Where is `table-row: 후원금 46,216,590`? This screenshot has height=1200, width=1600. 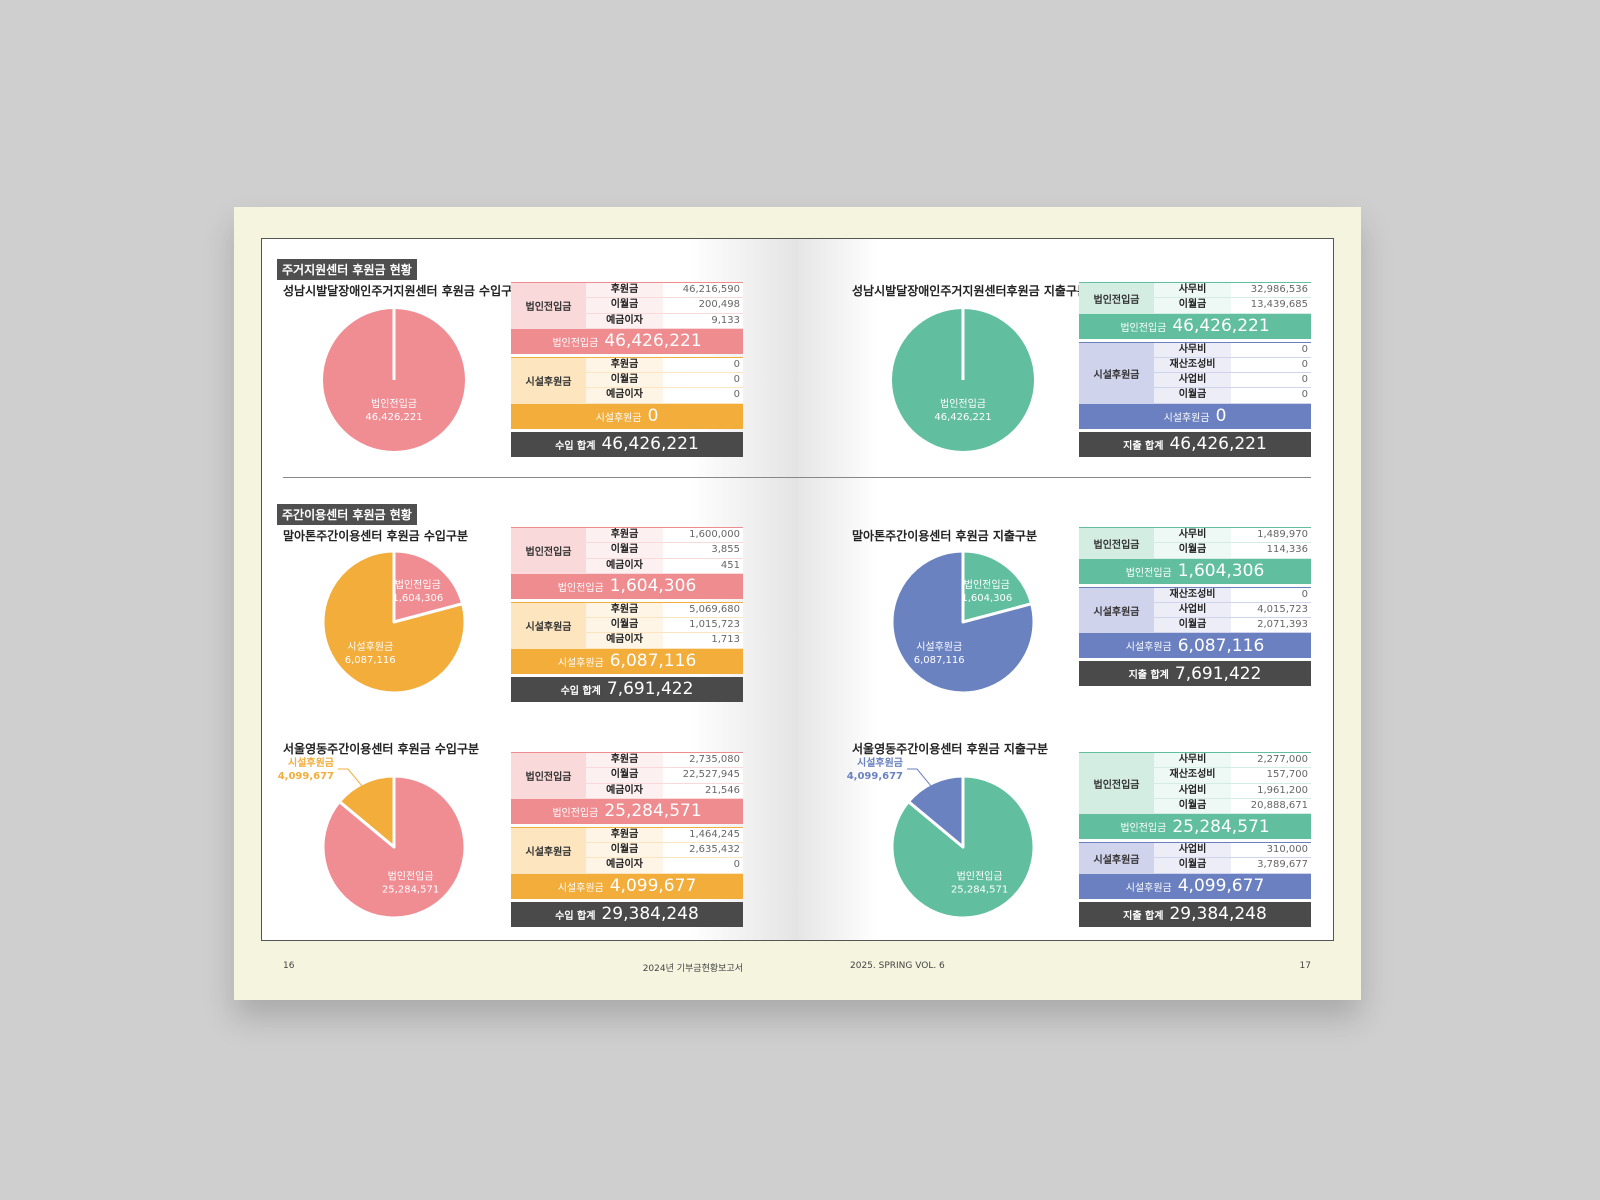 table-row: 후원금 46,216,590 is located at coordinates (664, 291).